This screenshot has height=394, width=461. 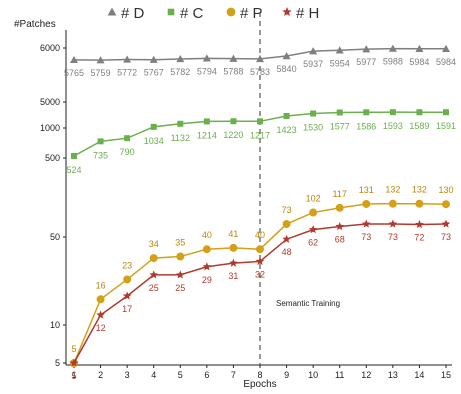 I want to click on x-tick-label: 15, so click(x=446, y=375).